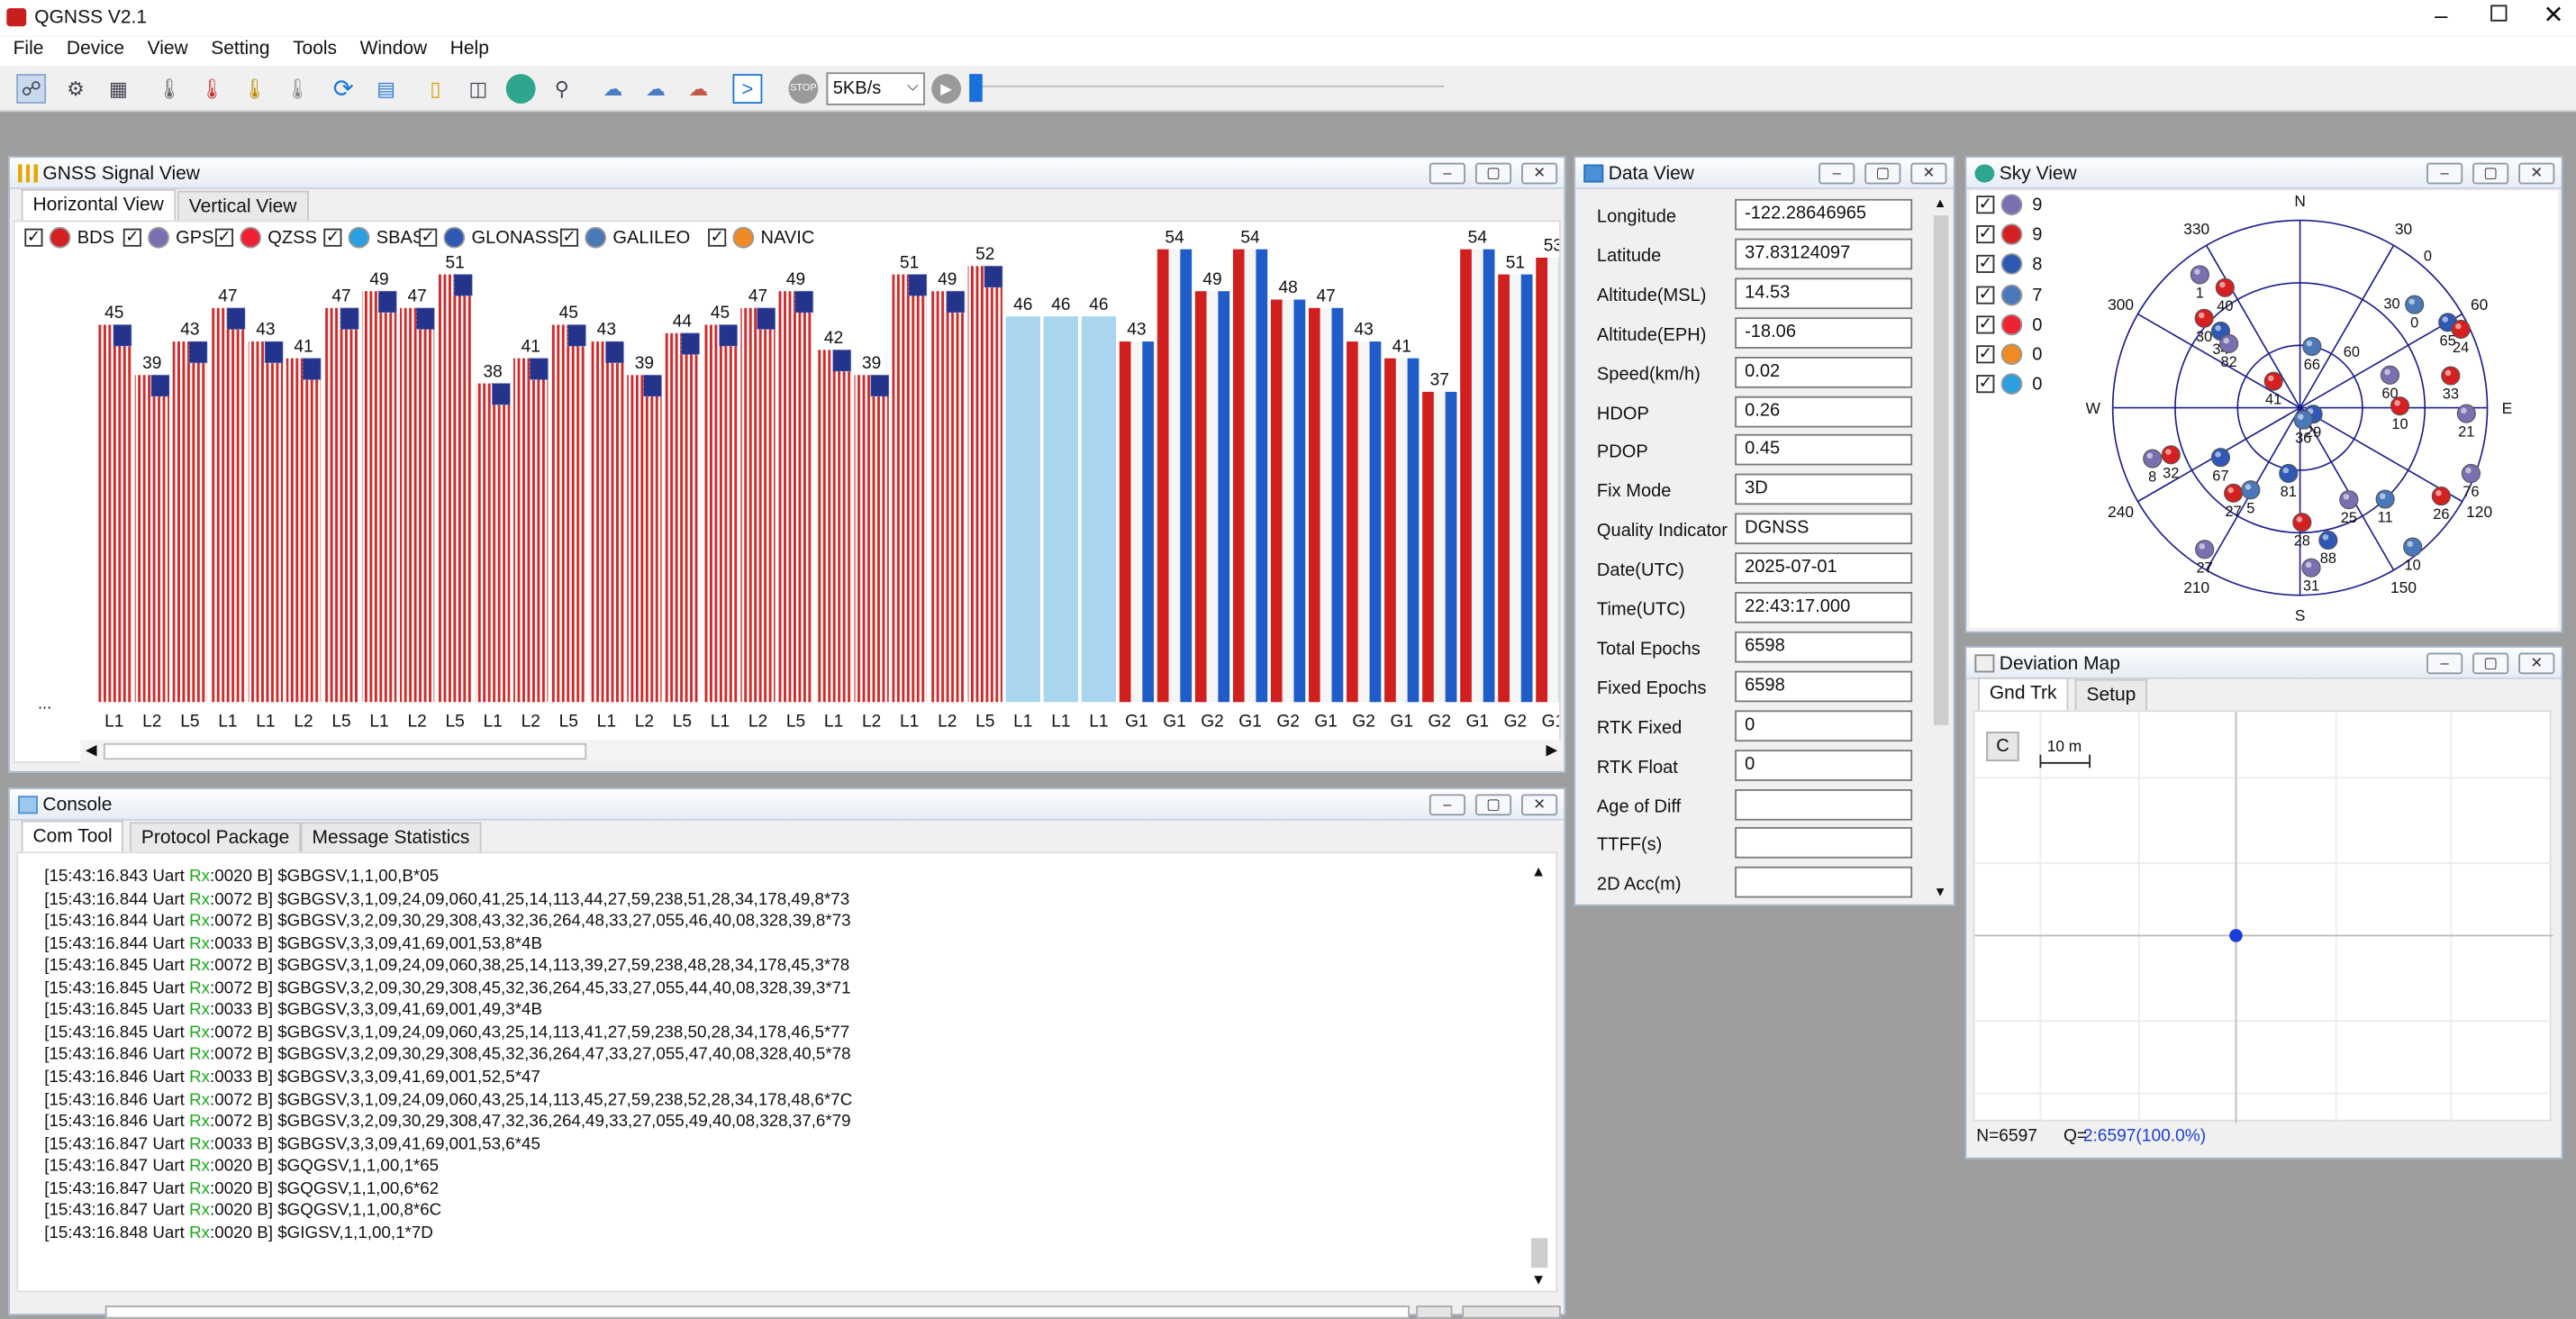 This screenshot has width=2576, height=1319. I want to click on warm-start-icon: 🌡, so click(254, 89).